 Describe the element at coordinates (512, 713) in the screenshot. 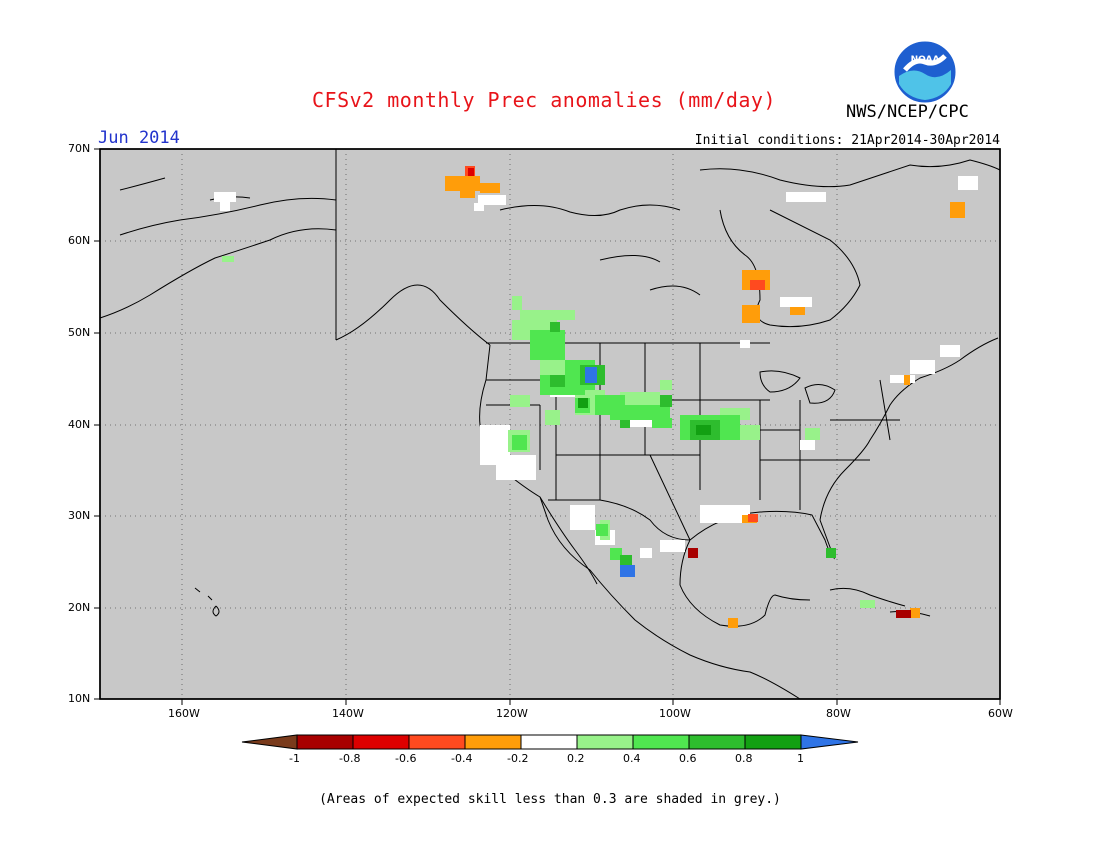

I see `lon-label-120w: 120W` at that location.